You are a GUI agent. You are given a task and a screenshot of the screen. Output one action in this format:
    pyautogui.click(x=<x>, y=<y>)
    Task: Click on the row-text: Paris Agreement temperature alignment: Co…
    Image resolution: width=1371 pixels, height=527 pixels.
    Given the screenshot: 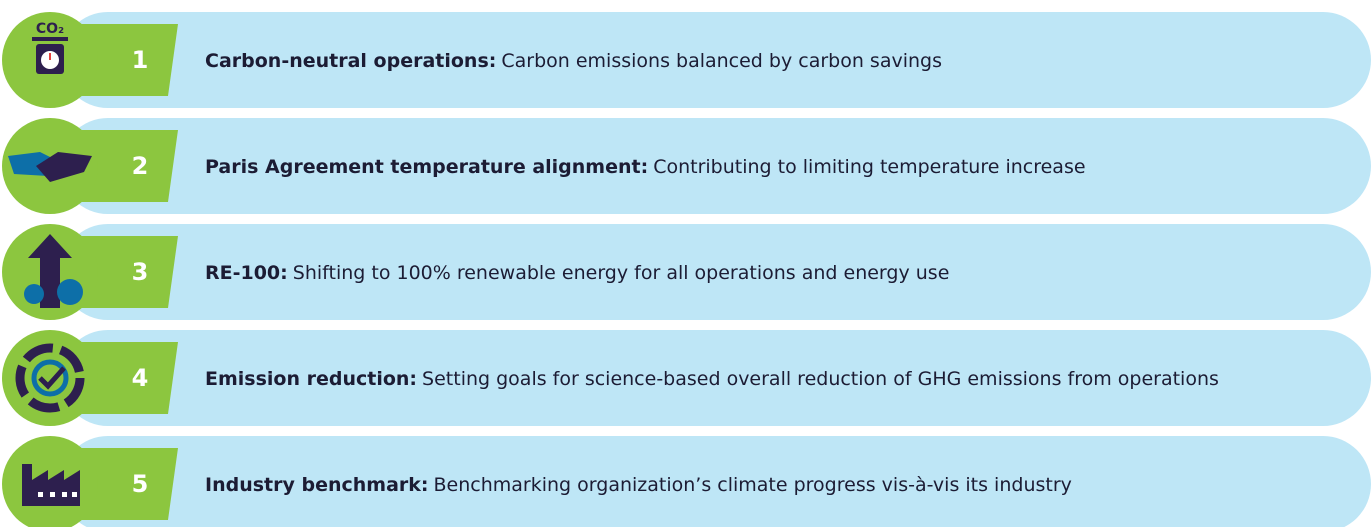 What is the action you would take?
    pyautogui.click(x=645, y=167)
    